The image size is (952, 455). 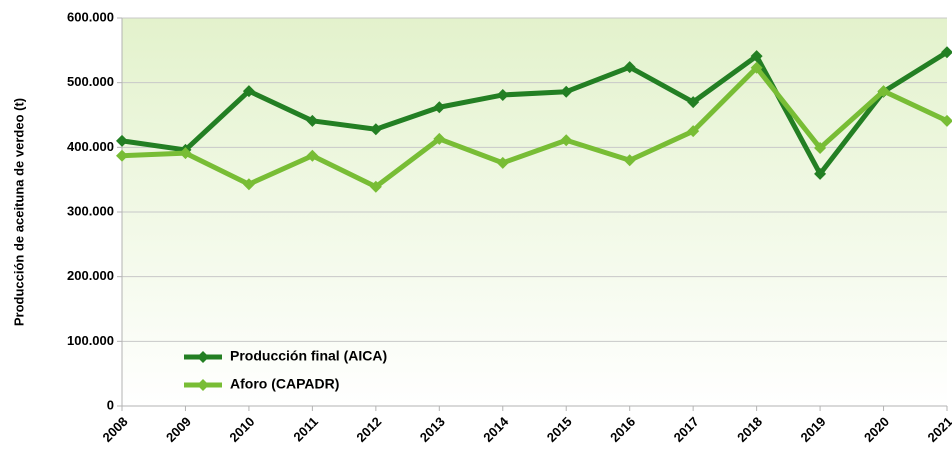 What do you see at coordinates (308, 356) in the screenshot?
I see `legend-label: Producción final (AICA)` at bounding box center [308, 356].